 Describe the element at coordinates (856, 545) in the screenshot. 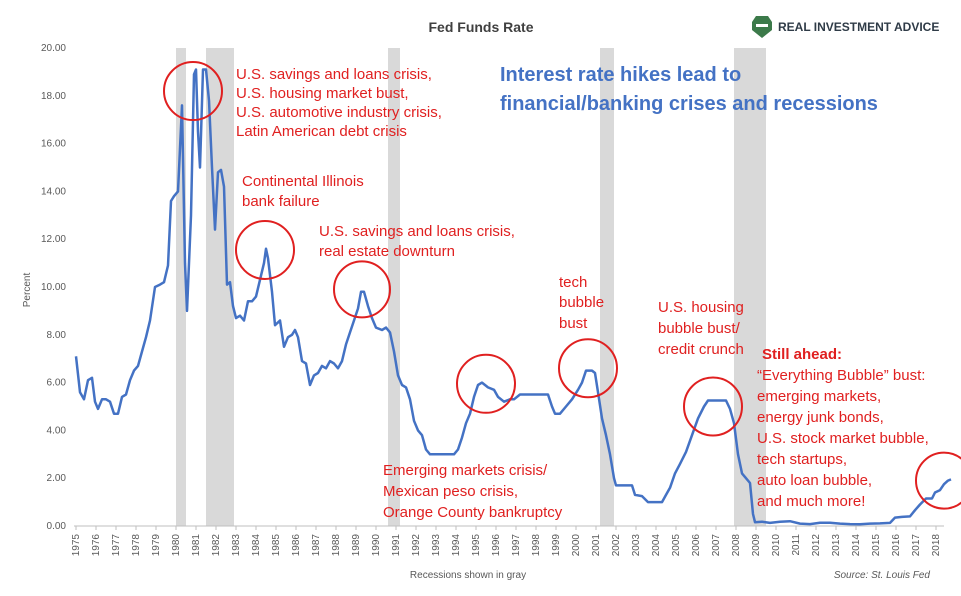

I see `x-tick-label: 2014` at that location.